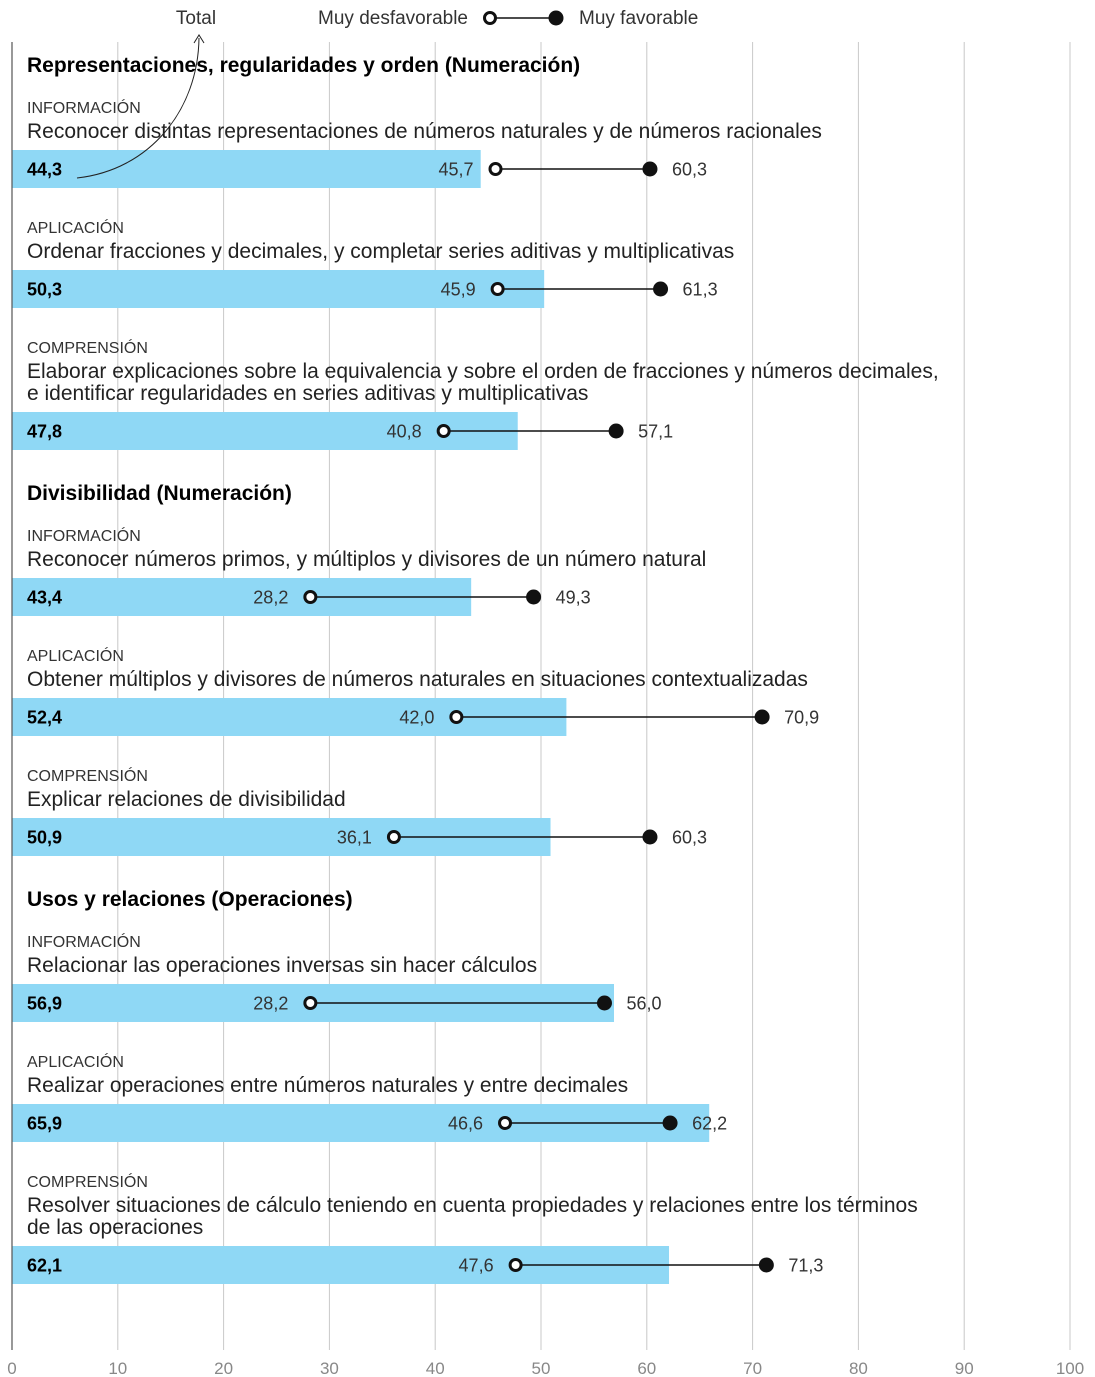  What do you see at coordinates (190, 899) in the screenshot?
I see `section-title: Usos y relaciones (Operaciones)` at bounding box center [190, 899].